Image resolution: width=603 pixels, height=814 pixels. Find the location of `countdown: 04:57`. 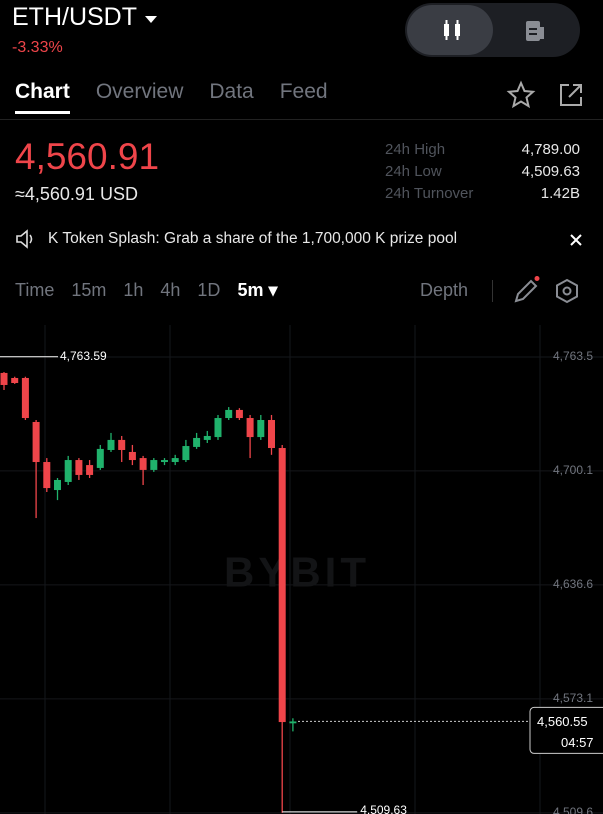

countdown: 04:57 is located at coordinates (577, 742).